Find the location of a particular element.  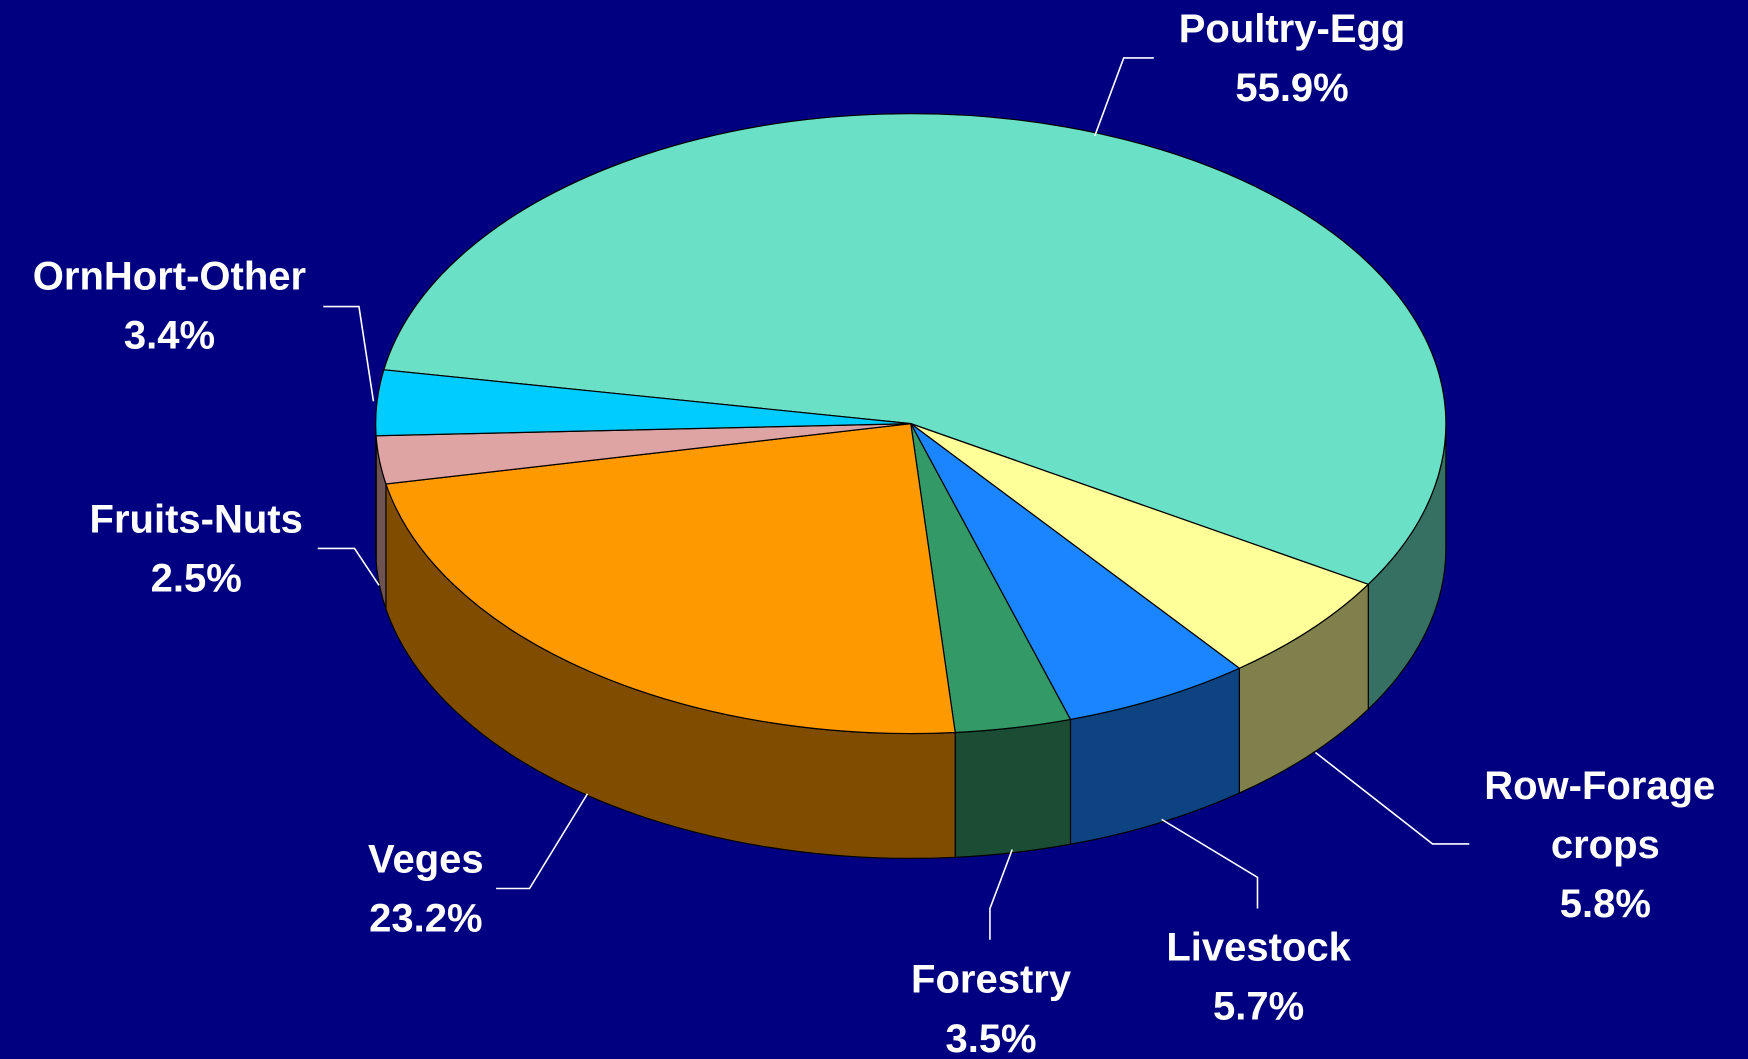

slice-label: Fruits-Nuts is located at coordinates (196, 519).